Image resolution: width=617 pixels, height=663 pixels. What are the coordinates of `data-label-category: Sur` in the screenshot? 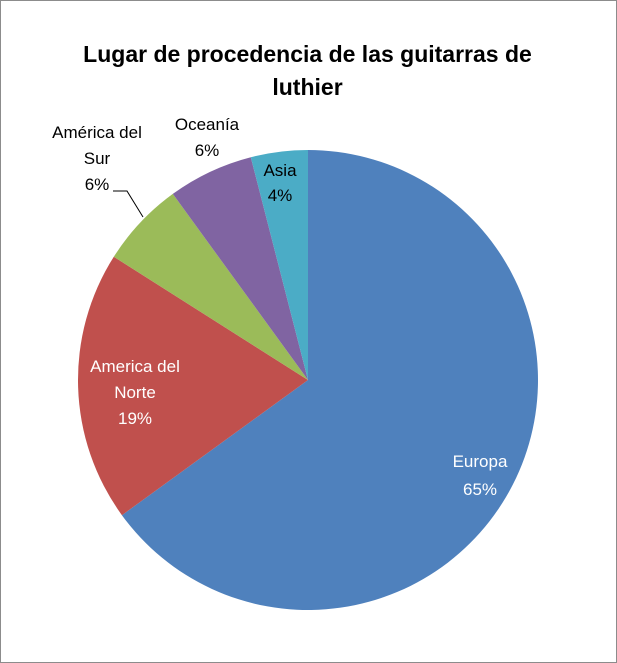 It's located at (97, 158).